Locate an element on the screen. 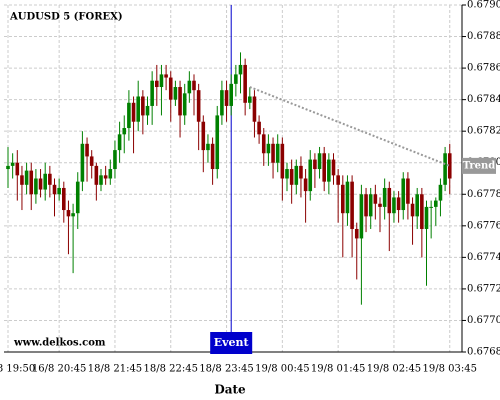  y-tick-label: 0.6788 is located at coordinates (483, 36).